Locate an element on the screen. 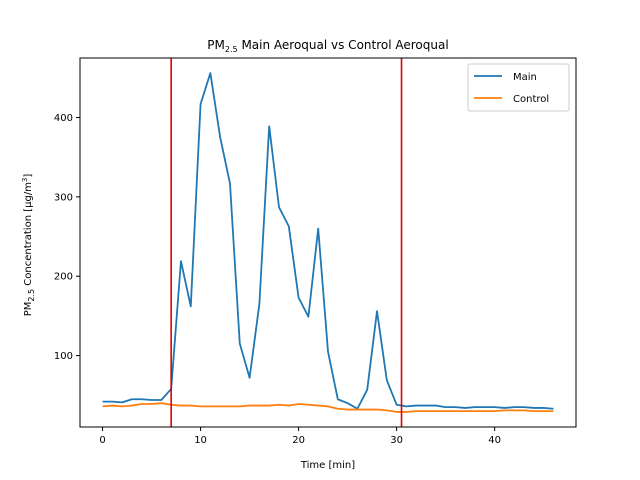 This screenshot has height=480, width=640. x-tick-label: 30 is located at coordinates (396, 440).